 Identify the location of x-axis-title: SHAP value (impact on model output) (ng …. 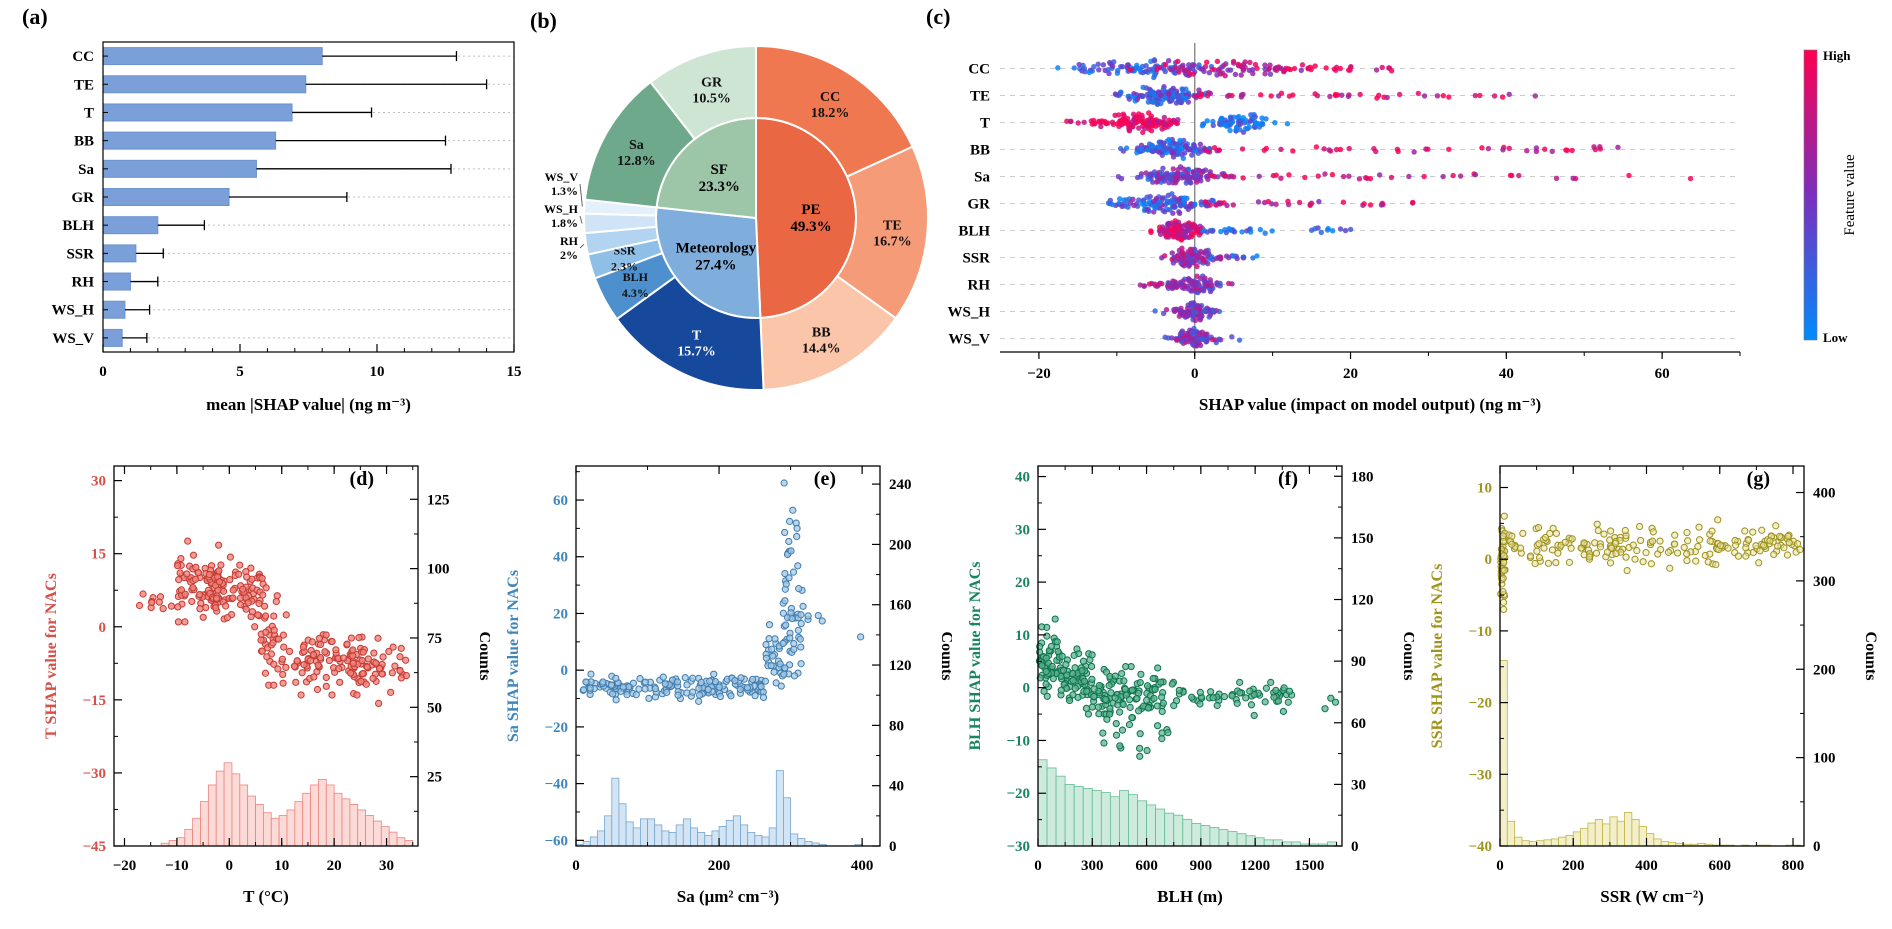
(1370, 404).